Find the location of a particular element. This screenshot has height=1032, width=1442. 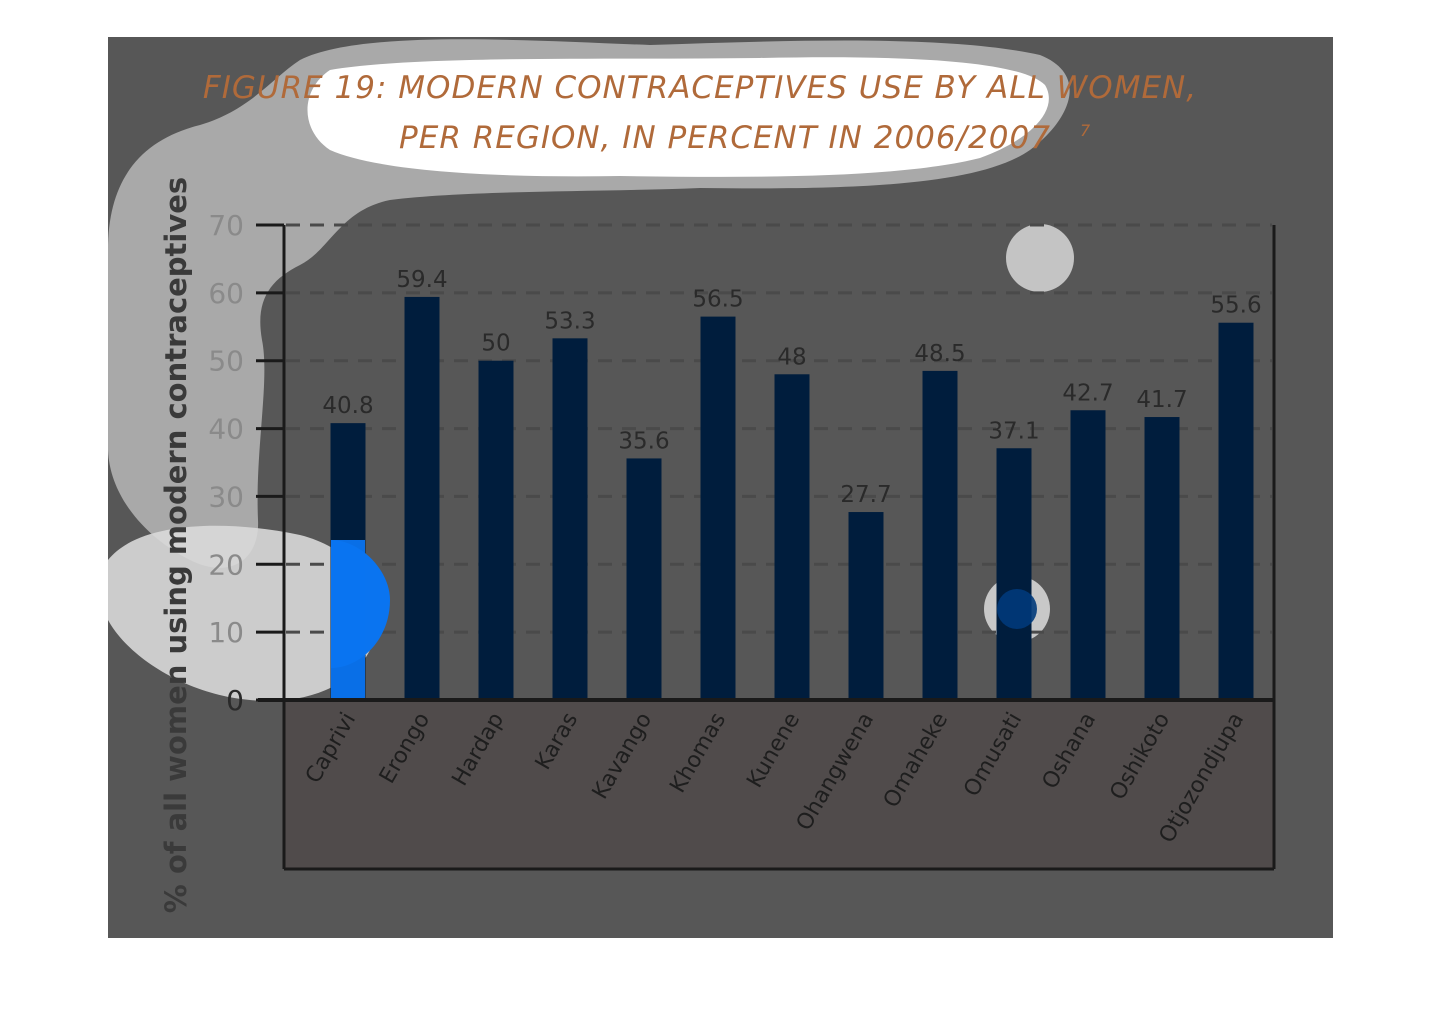

data-label: 48.5 is located at coordinates (939, 354).